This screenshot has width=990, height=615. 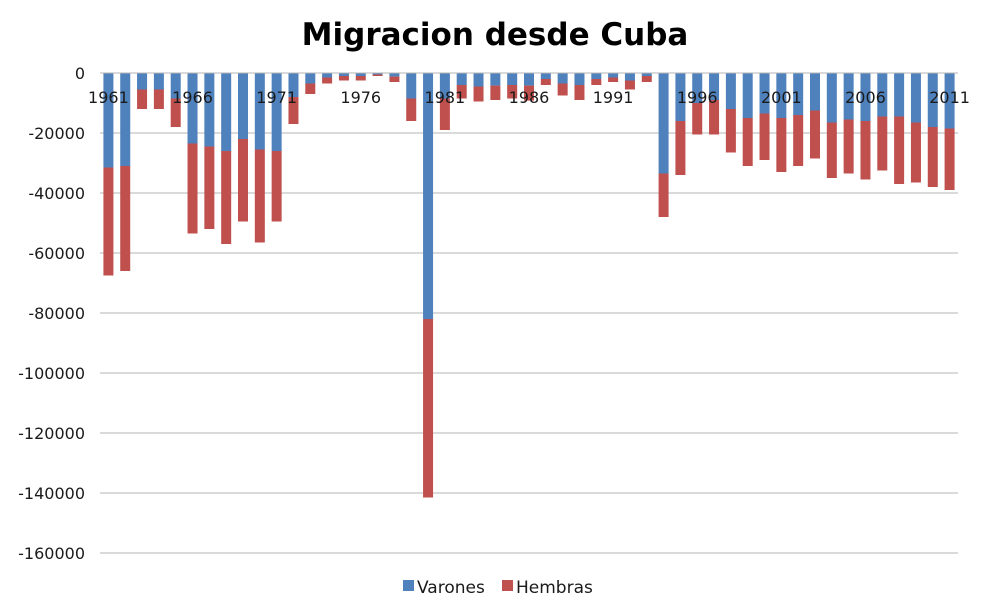 What do you see at coordinates (394, 75) in the screenshot?
I see `bar-varones-1978` at bounding box center [394, 75].